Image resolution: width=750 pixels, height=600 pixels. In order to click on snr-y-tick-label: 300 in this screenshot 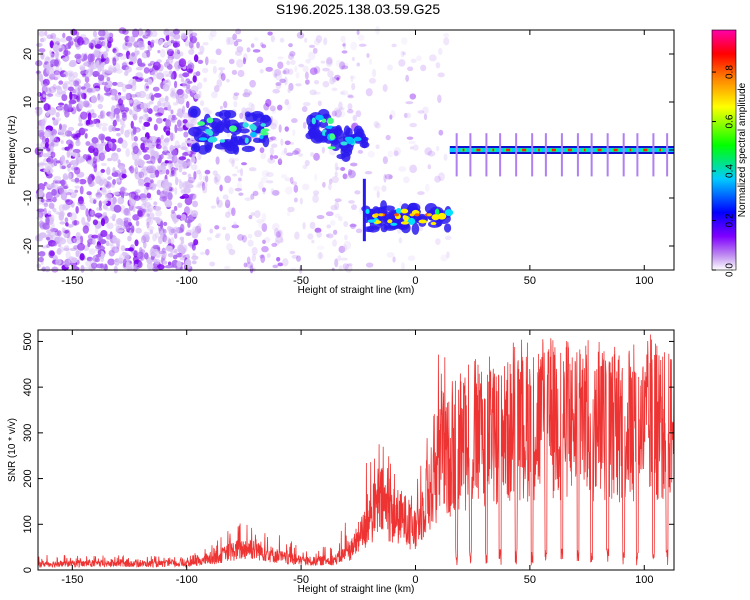, I will do `click(28, 433)`.